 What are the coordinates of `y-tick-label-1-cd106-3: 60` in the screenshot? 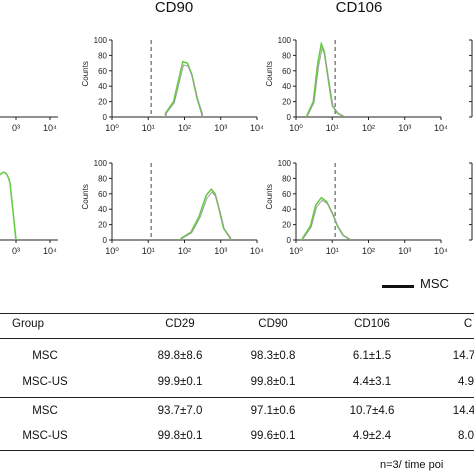 It's located at (286, 71).